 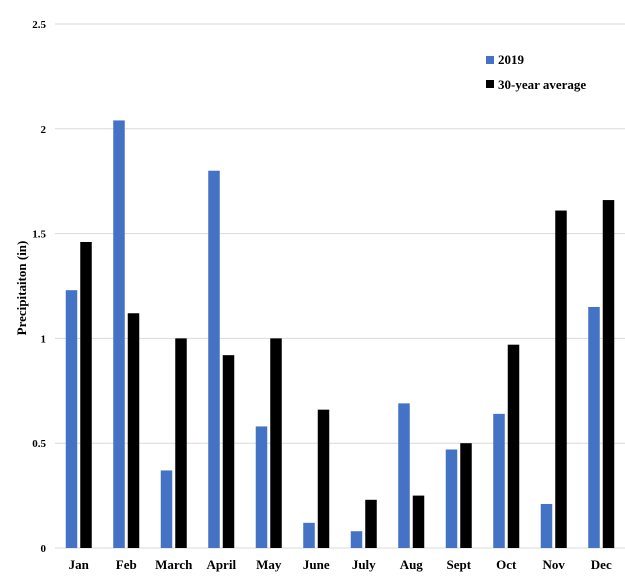 What do you see at coordinates (412, 564) in the screenshot?
I see `x-category-label: Aug` at bounding box center [412, 564].